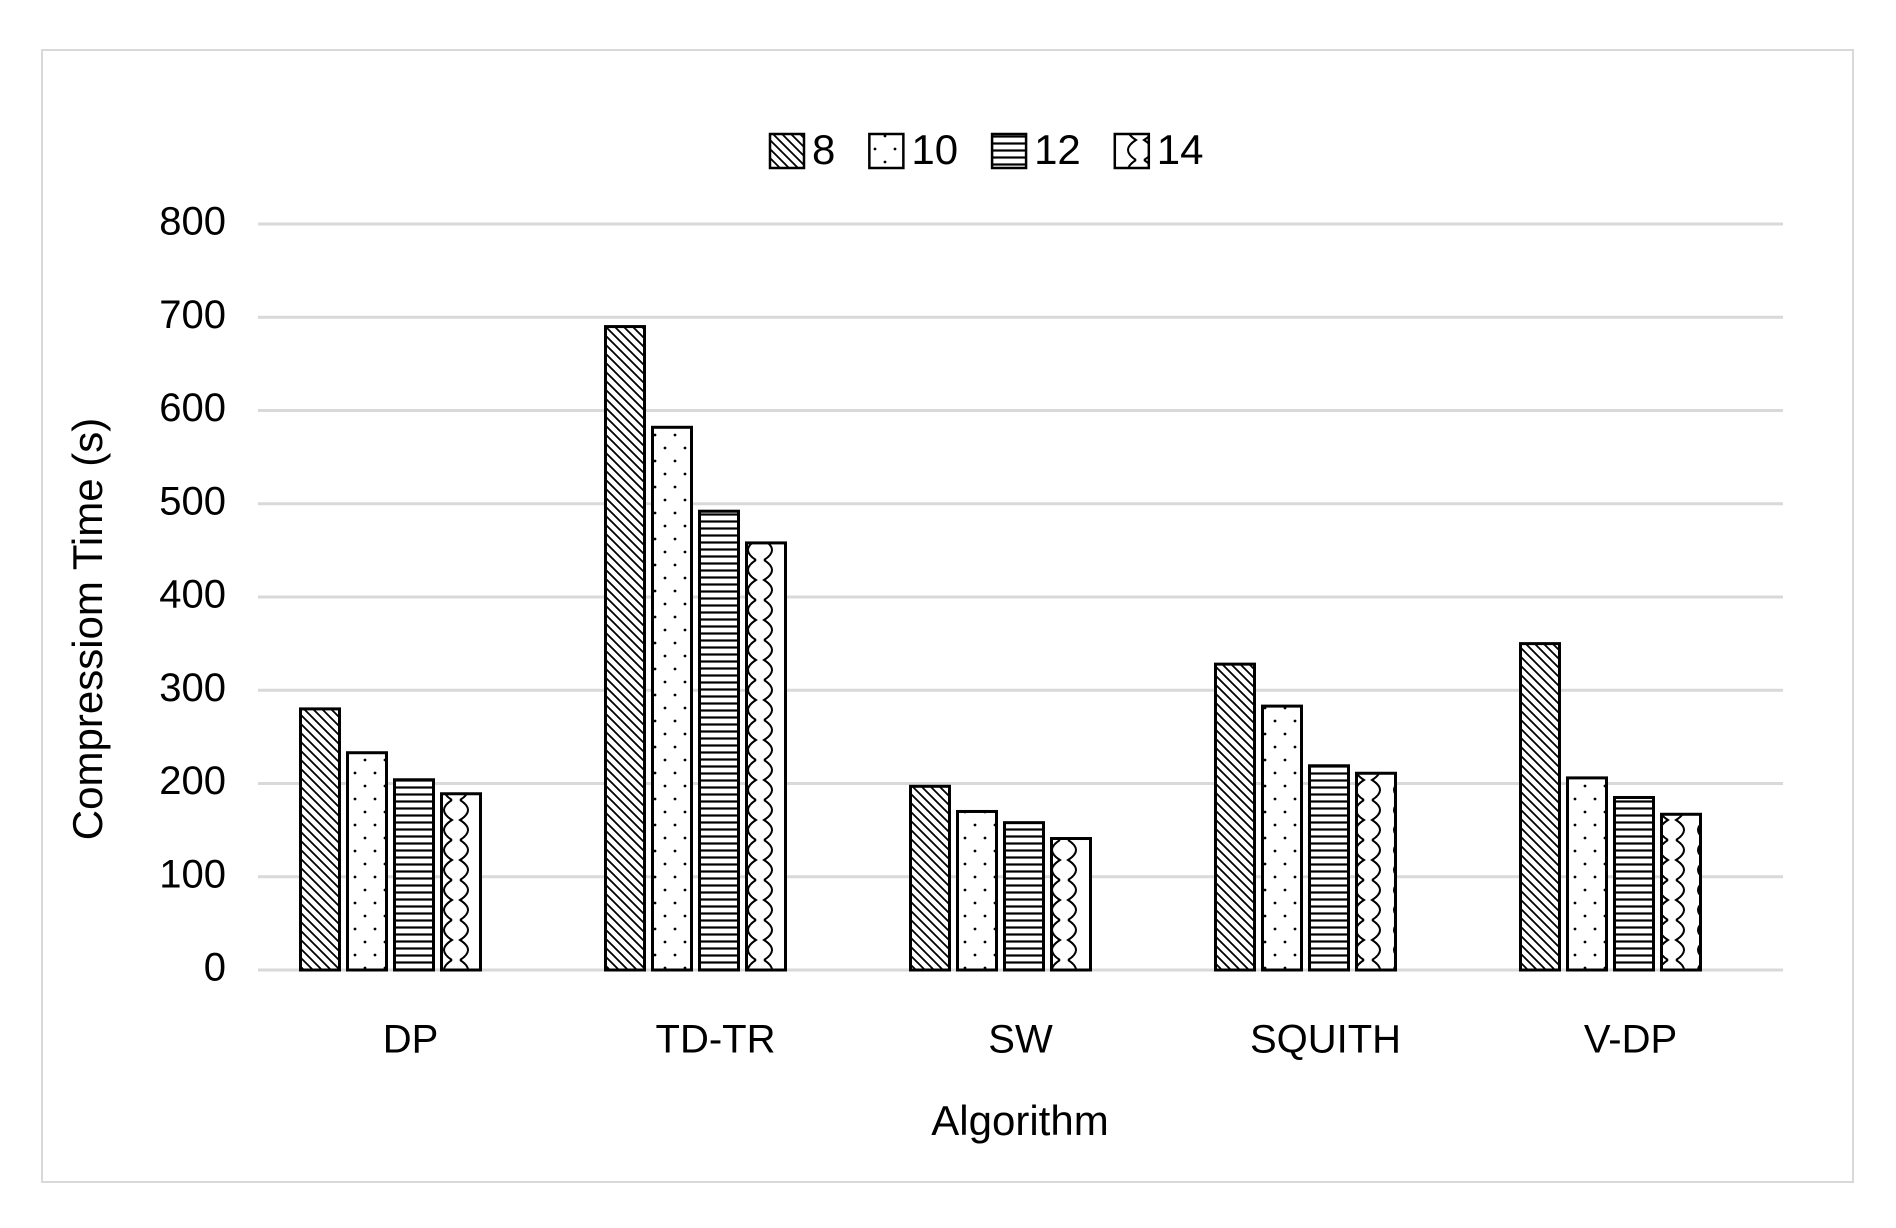 This screenshot has width=1896, height=1228. I want to click on x-axis-title: Algorithm, so click(1019, 1120).